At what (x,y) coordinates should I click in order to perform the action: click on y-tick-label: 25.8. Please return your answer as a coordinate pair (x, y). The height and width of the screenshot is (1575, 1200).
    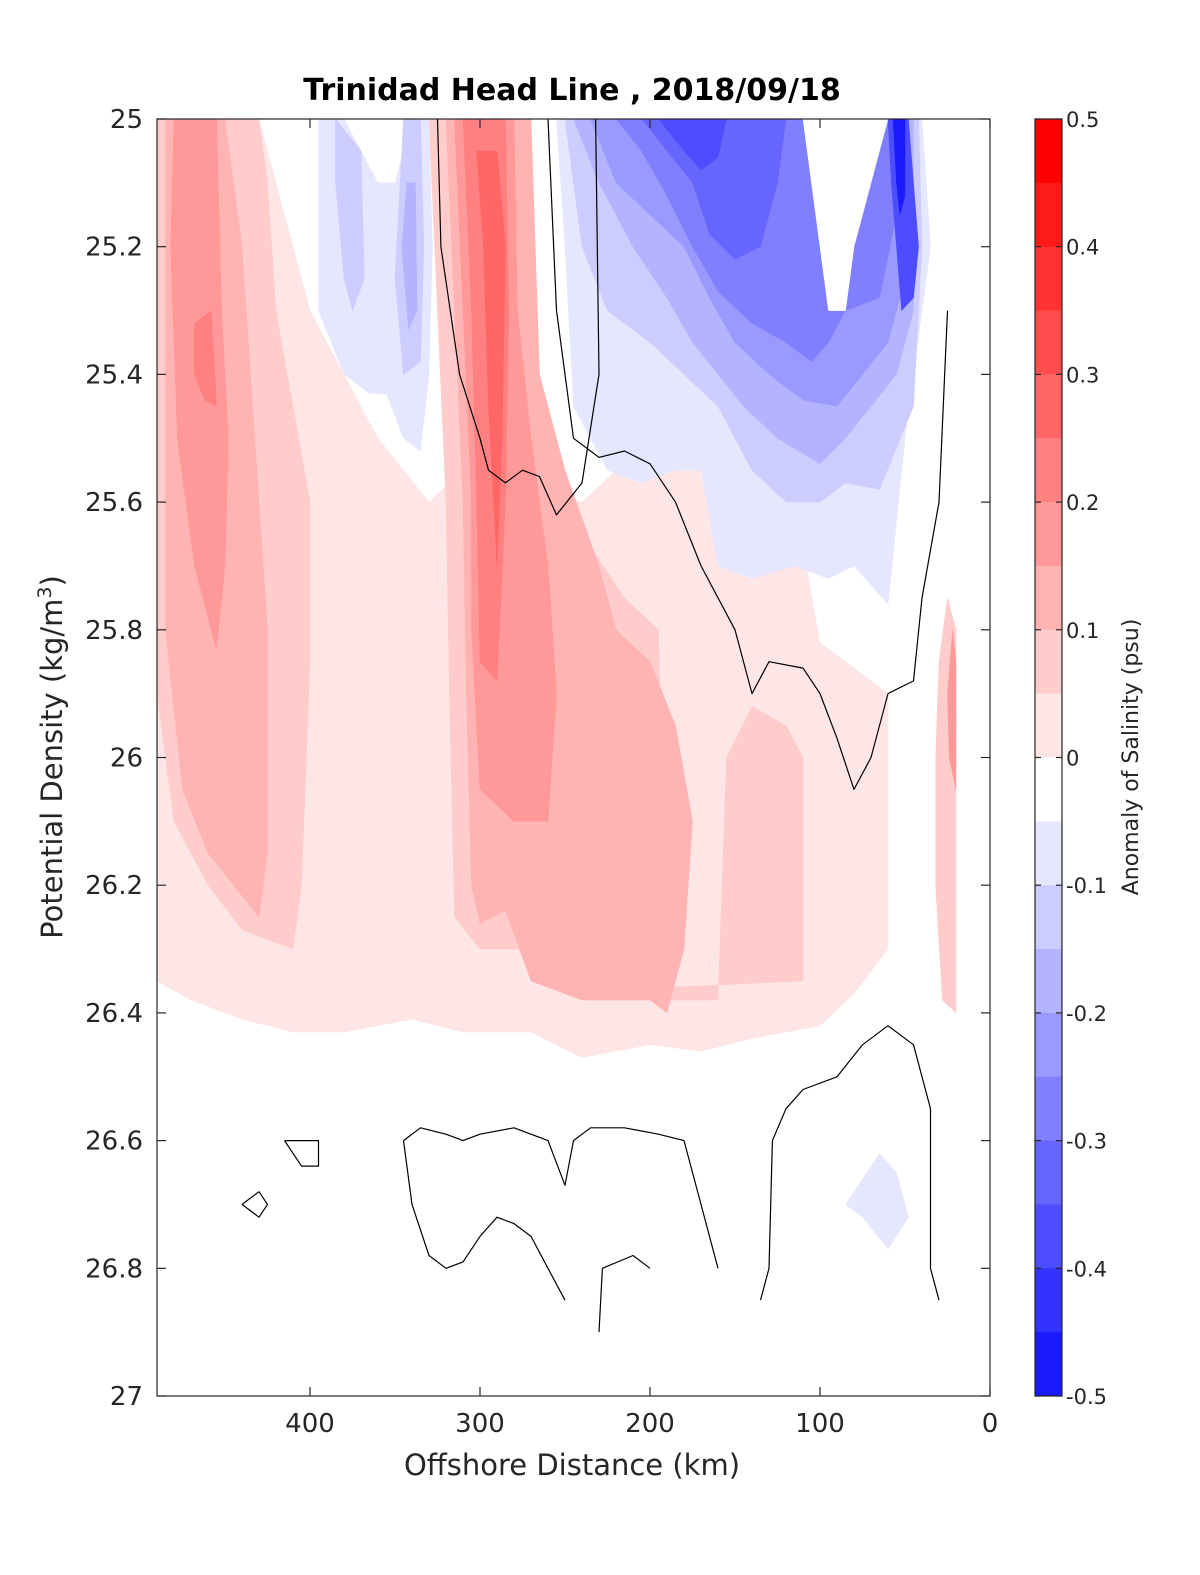
    Looking at the image, I should click on (114, 631).